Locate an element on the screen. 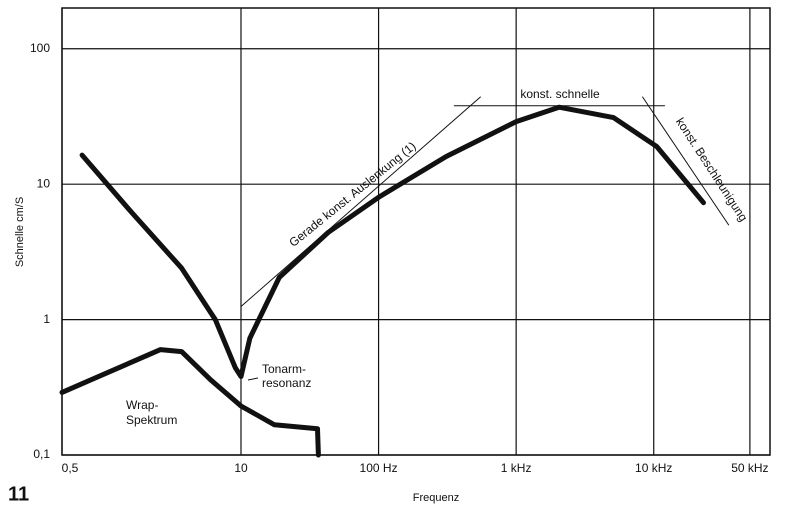  leader-line is located at coordinates (253, 379).